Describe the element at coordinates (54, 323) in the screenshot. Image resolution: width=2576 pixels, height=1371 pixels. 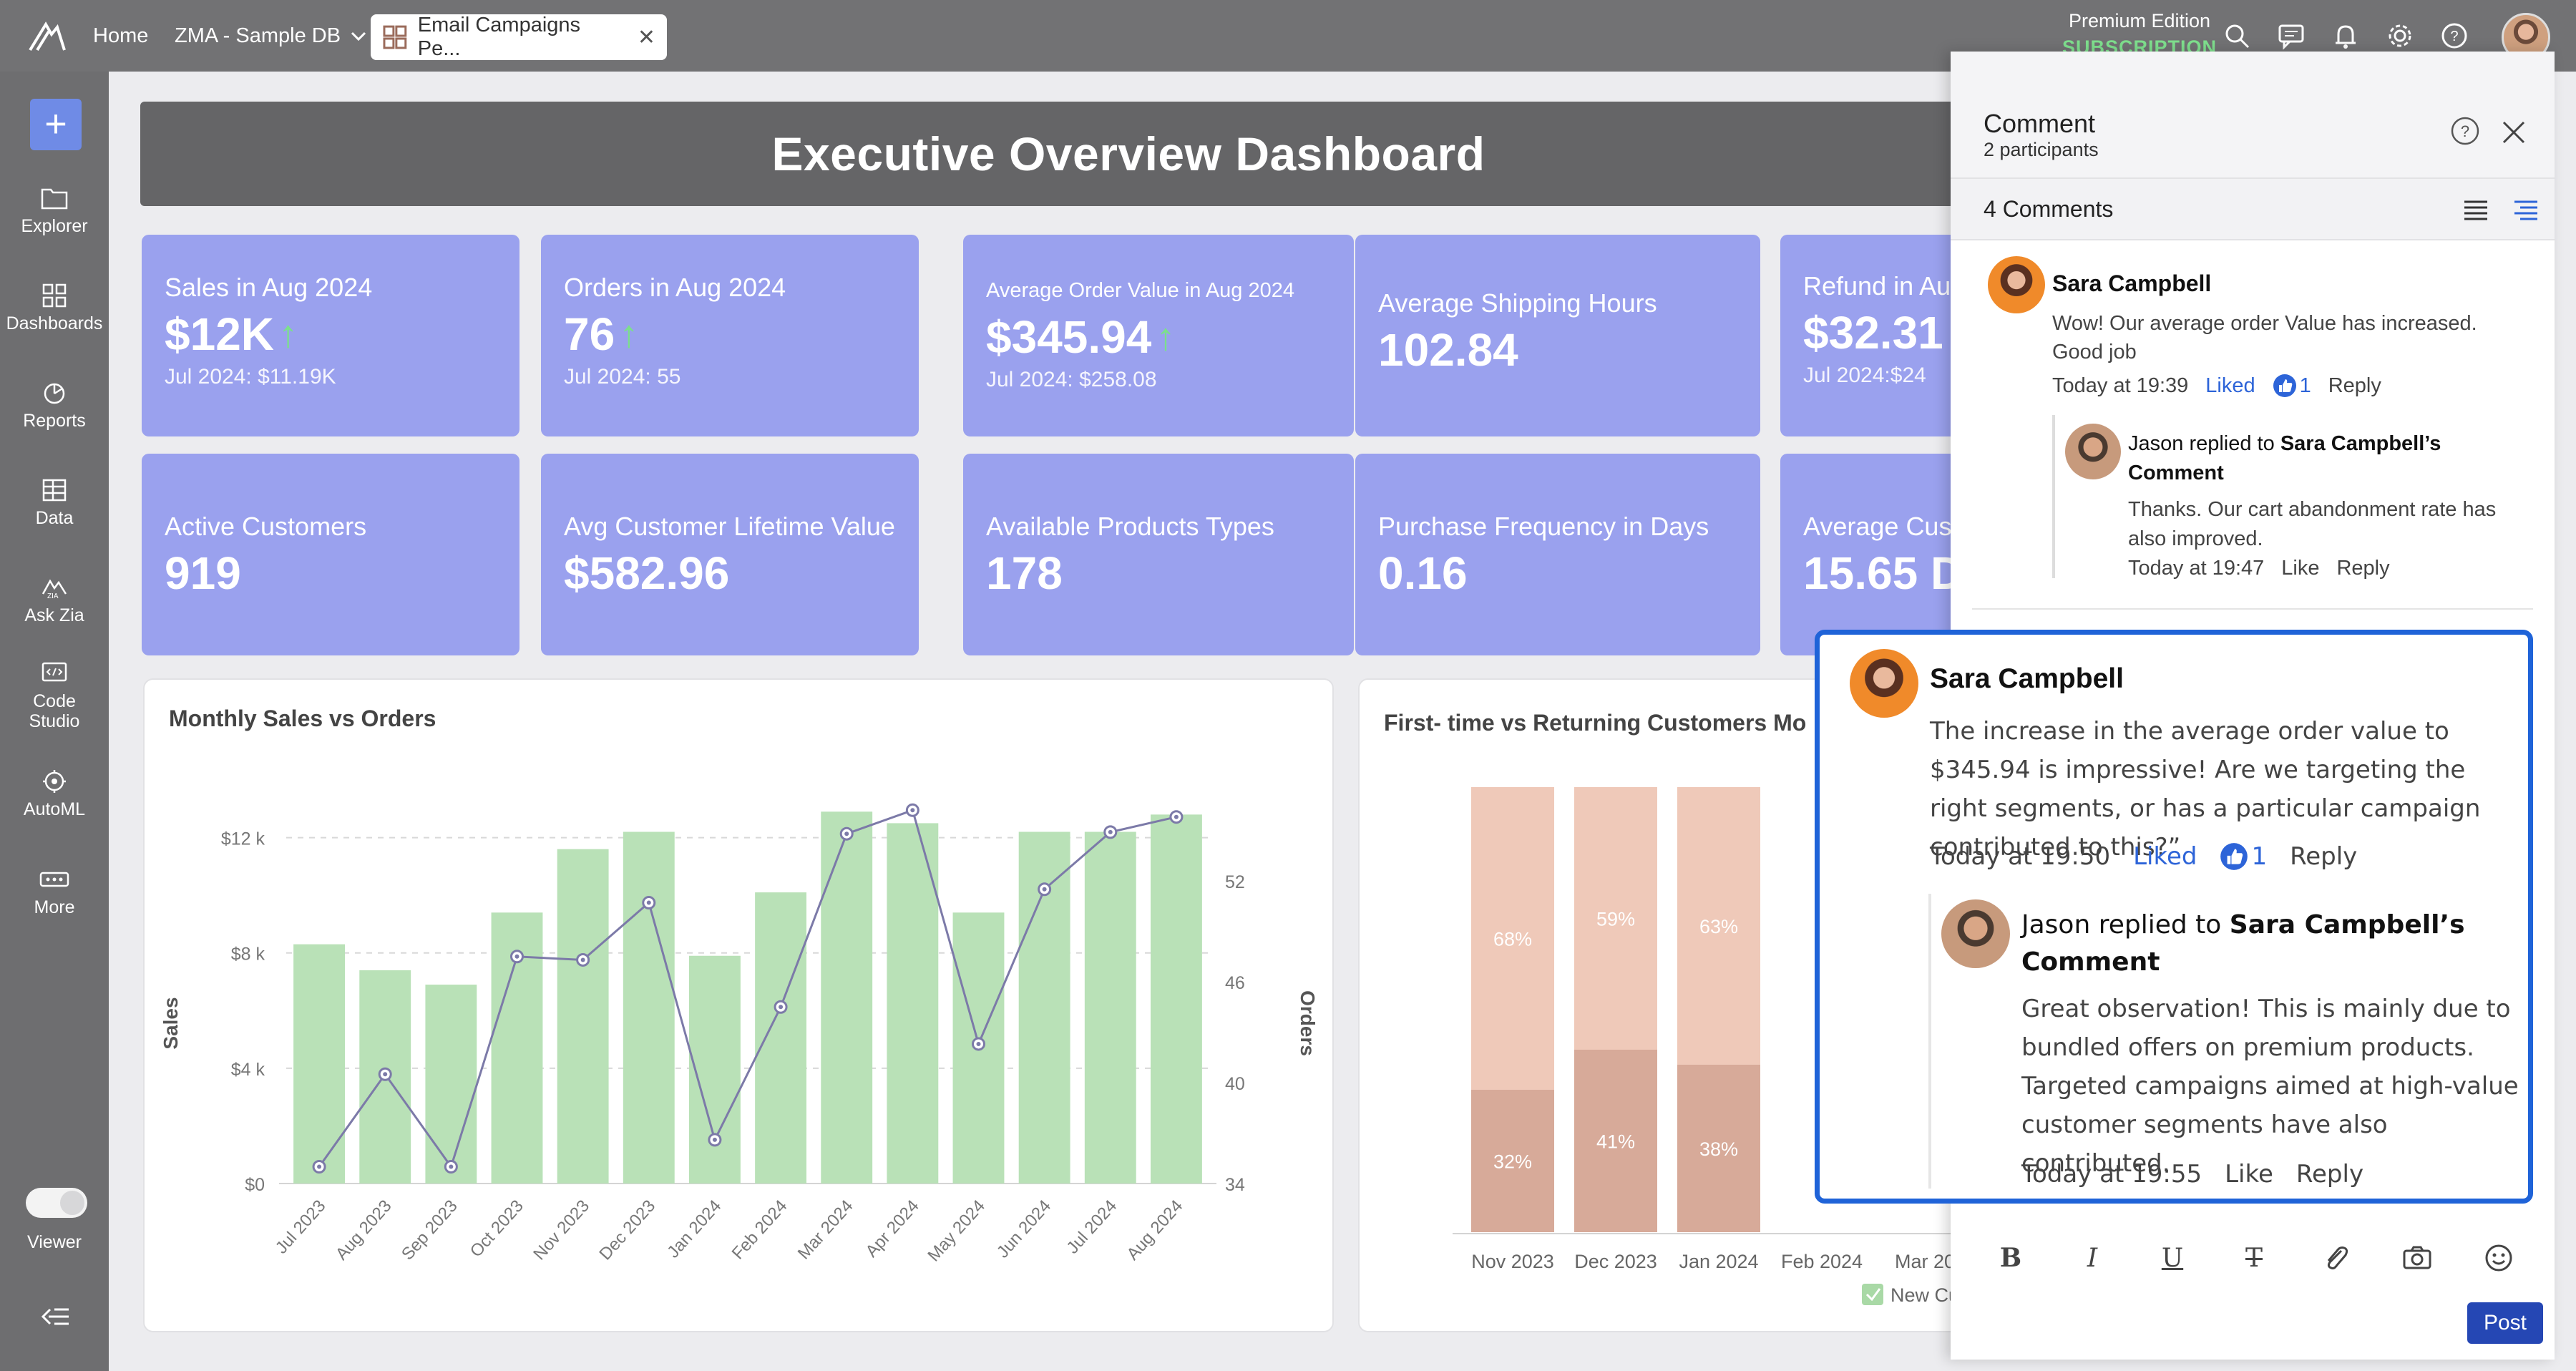
I see `sidebar-item-label: Dashboards` at that location.